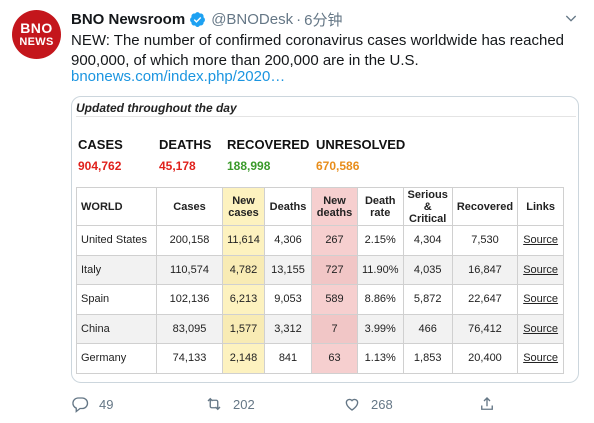  I want to click on stat-cases-label: CASES, so click(100, 144).